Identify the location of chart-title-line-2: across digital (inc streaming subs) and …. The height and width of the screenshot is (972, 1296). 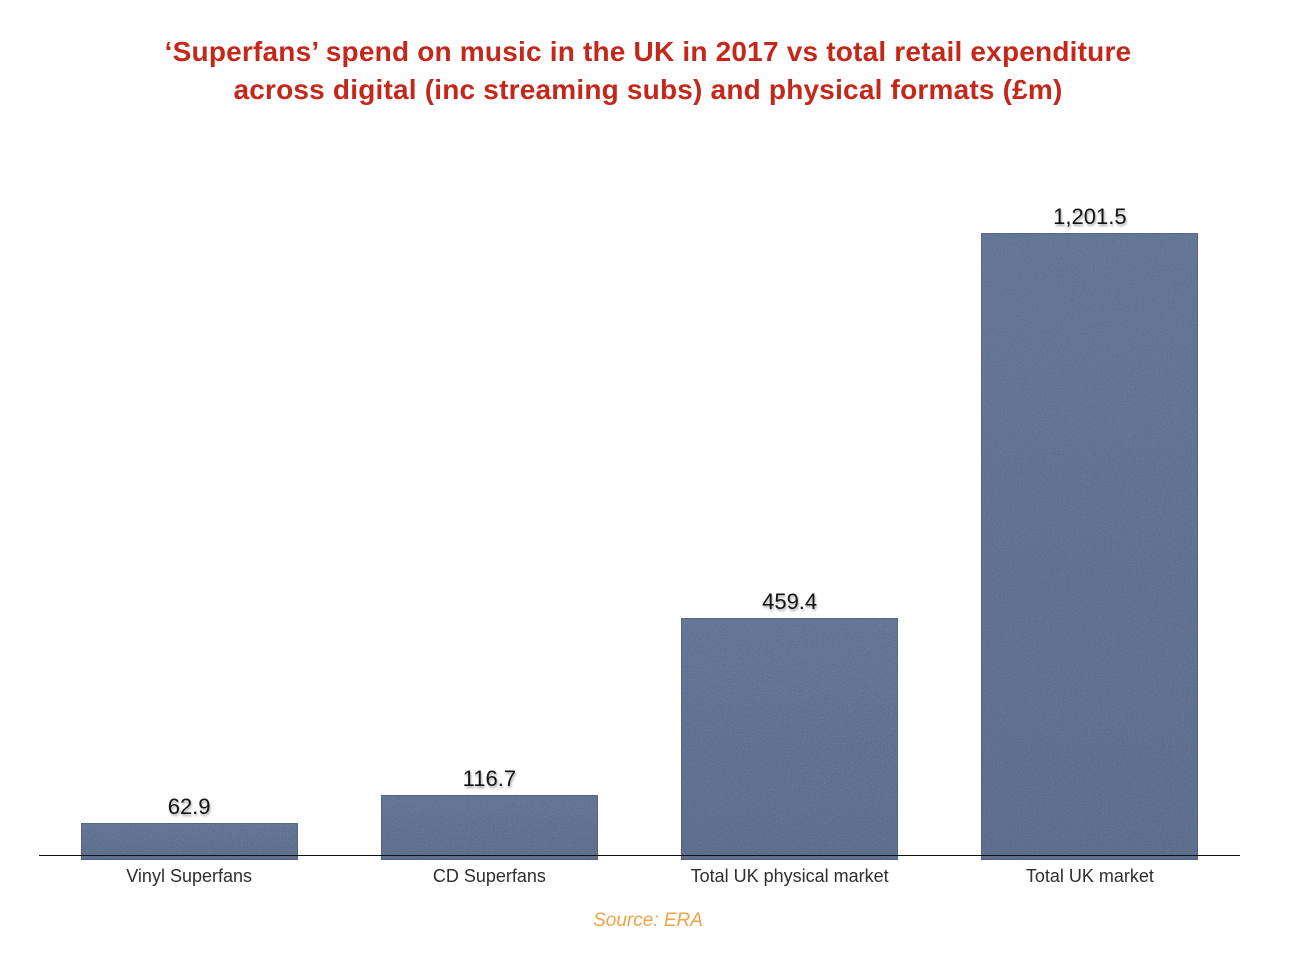
(648, 89).